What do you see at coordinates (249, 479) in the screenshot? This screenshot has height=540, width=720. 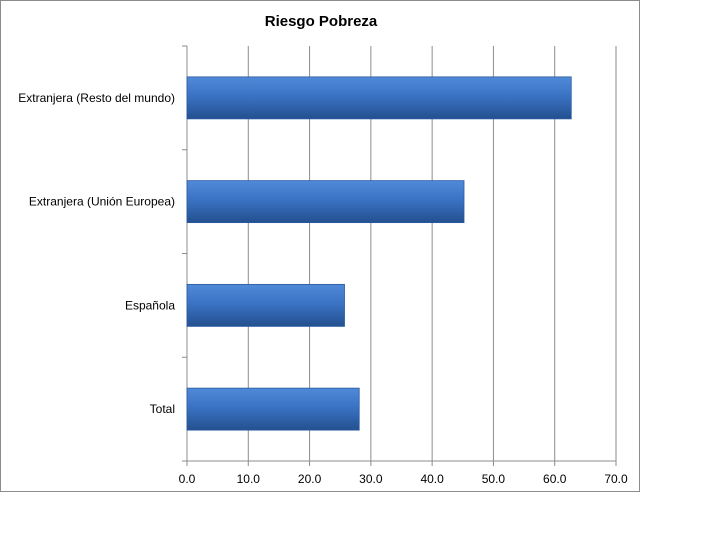 I see `x-tick-label: 10.0` at bounding box center [249, 479].